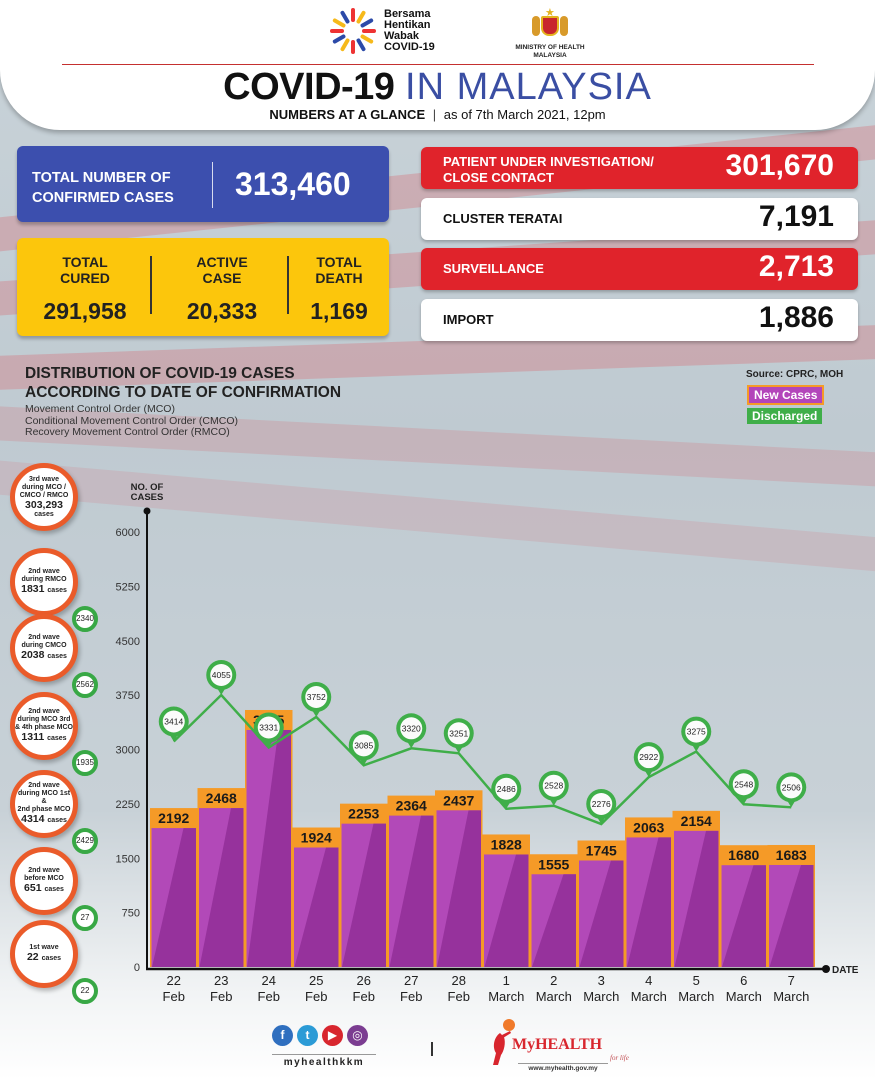 The image size is (875, 1080). What do you see at coordinates (44, 820) in the screenshot?
I see `wave-cases: 4314 cases` at bounding box center [44, 820].